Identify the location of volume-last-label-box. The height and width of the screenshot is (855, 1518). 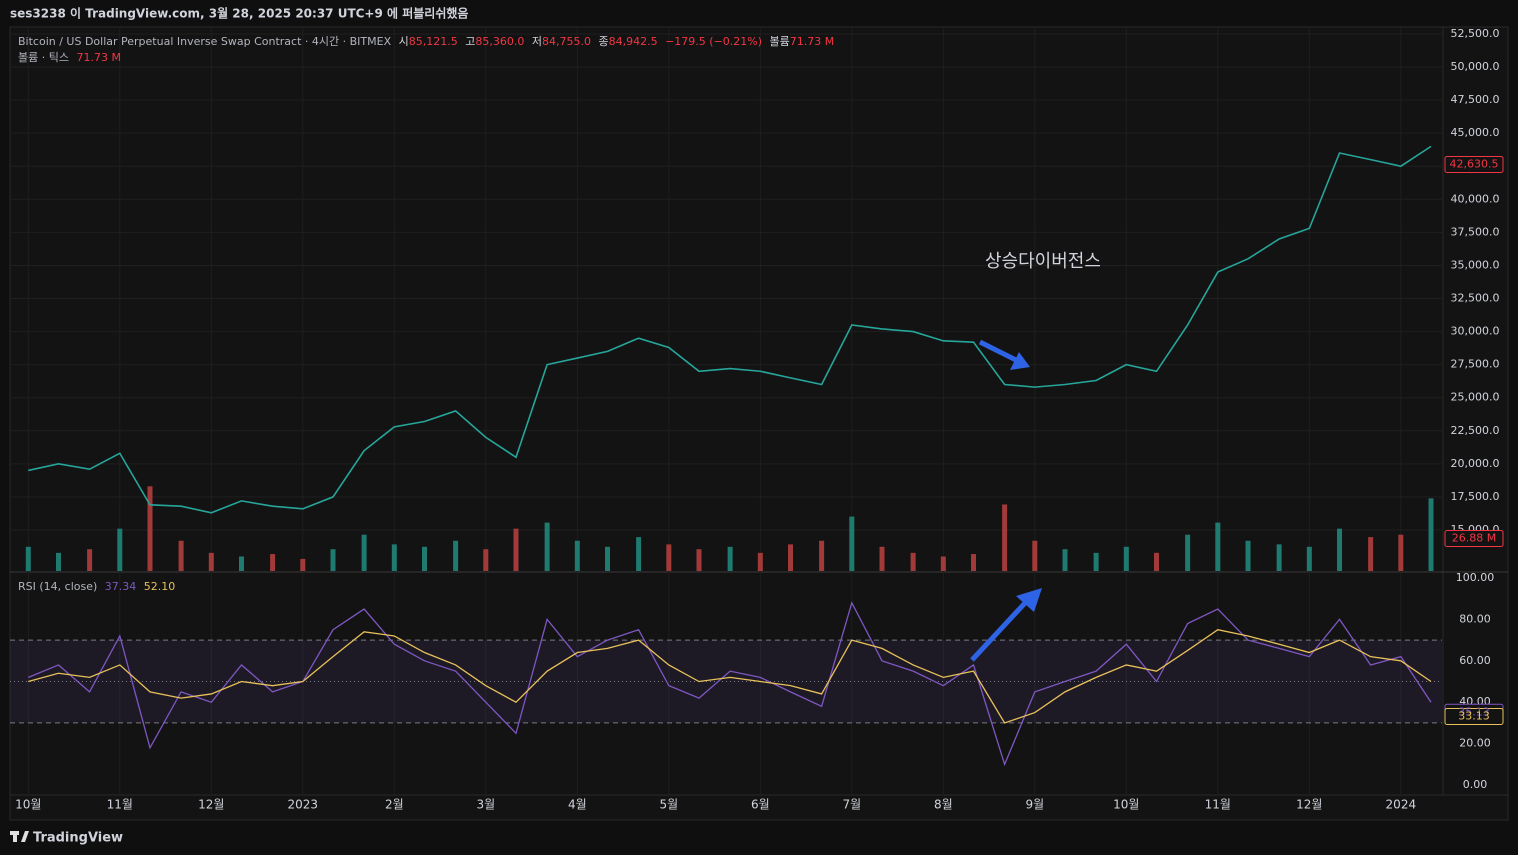
(1474, 538).